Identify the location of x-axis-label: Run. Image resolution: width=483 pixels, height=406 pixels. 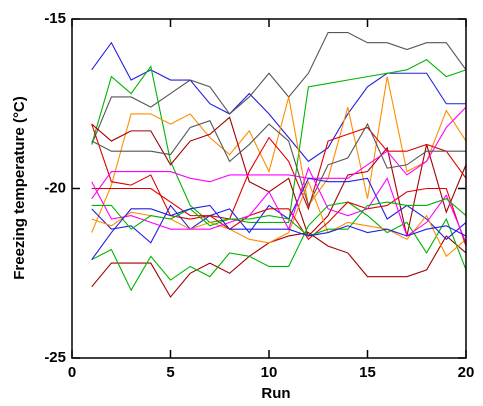
(275, 393).